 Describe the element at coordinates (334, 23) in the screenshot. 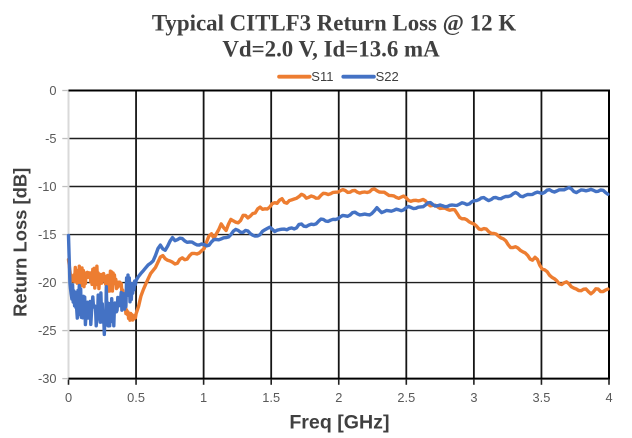

I see `svg-text:Typical CITLF3 Return Loss @ 1: Typical CITLF3 Return Loss @ 12 K` at that location.